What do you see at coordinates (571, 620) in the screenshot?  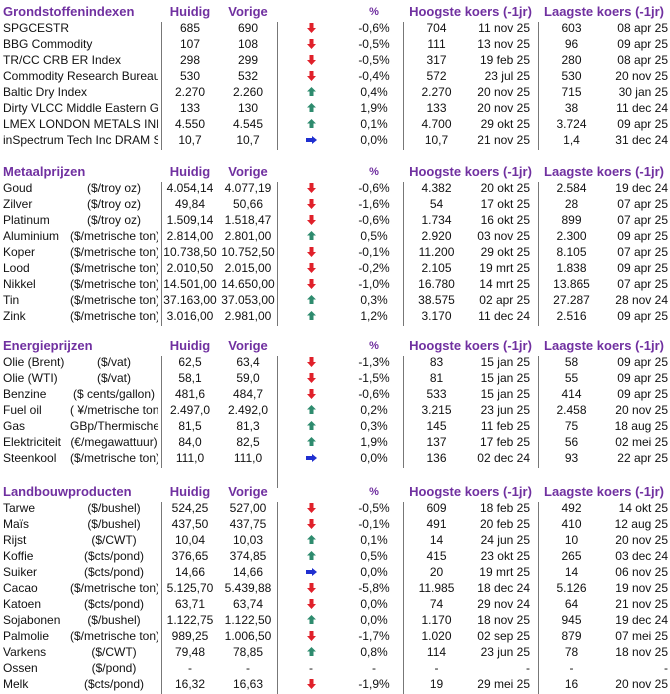 I see `low-value: 945` at bounding box center [571, 620].